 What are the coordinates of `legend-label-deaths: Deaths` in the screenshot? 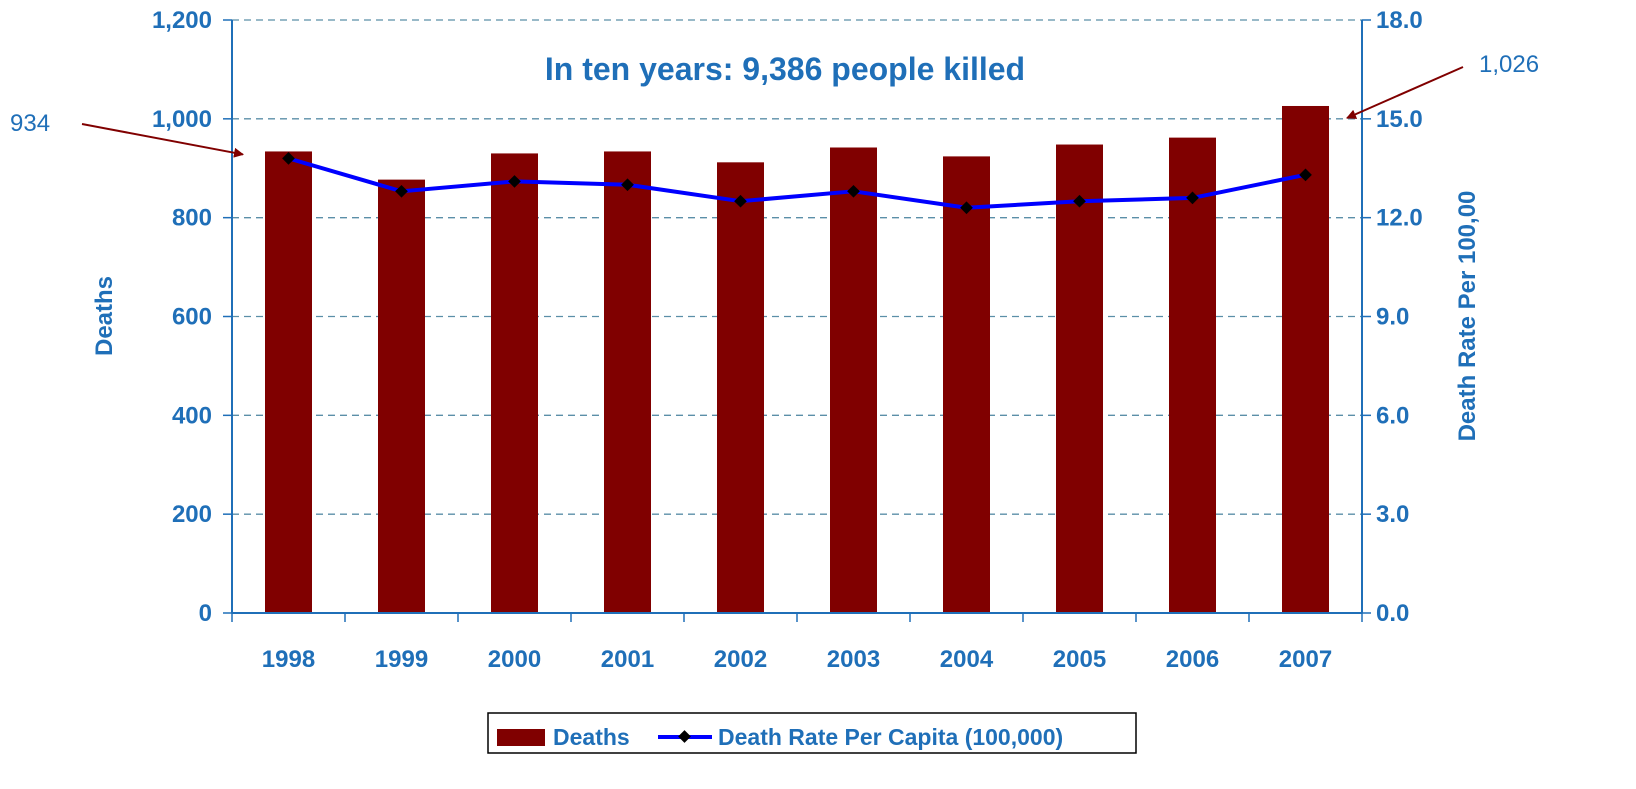 It's located at (591, 737).